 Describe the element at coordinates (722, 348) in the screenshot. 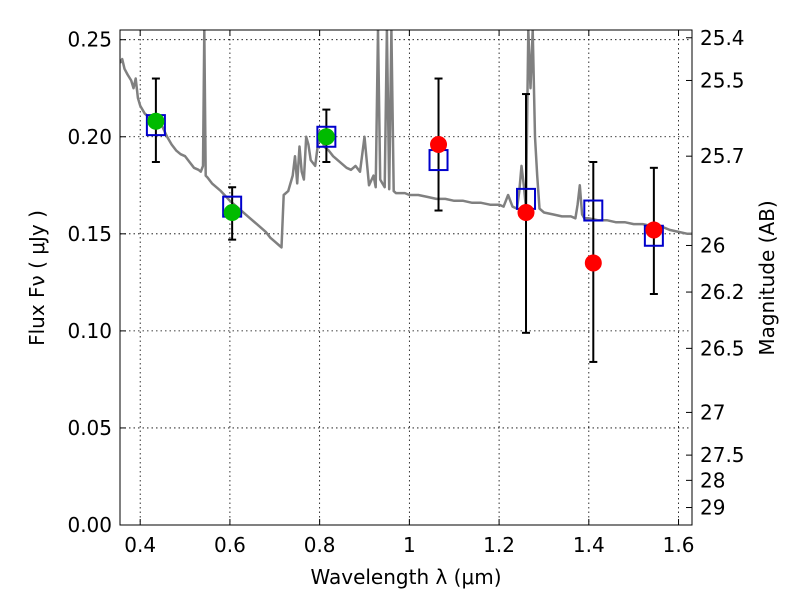

I see `right-tick-label: 26.5` at that location.